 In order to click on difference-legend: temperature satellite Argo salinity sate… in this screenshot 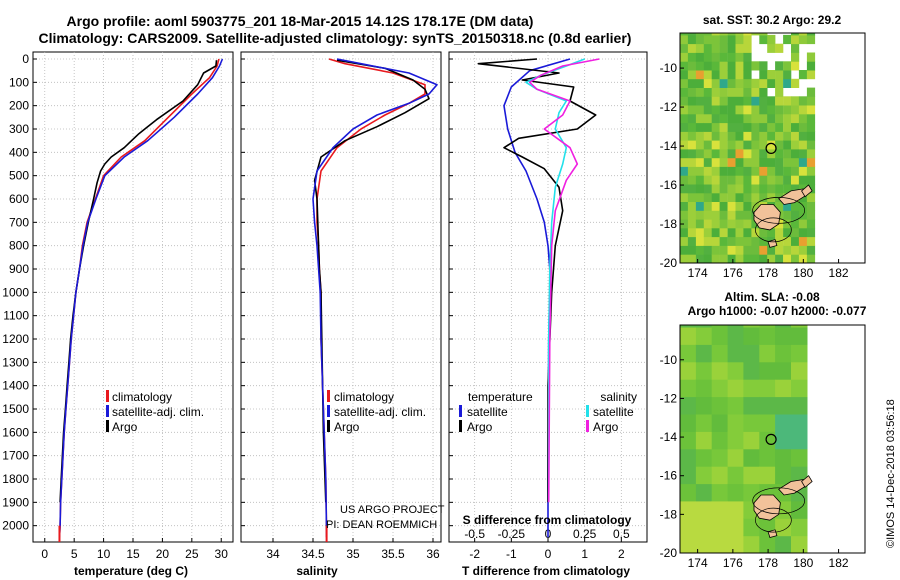, I will do `click(548, 412)`.